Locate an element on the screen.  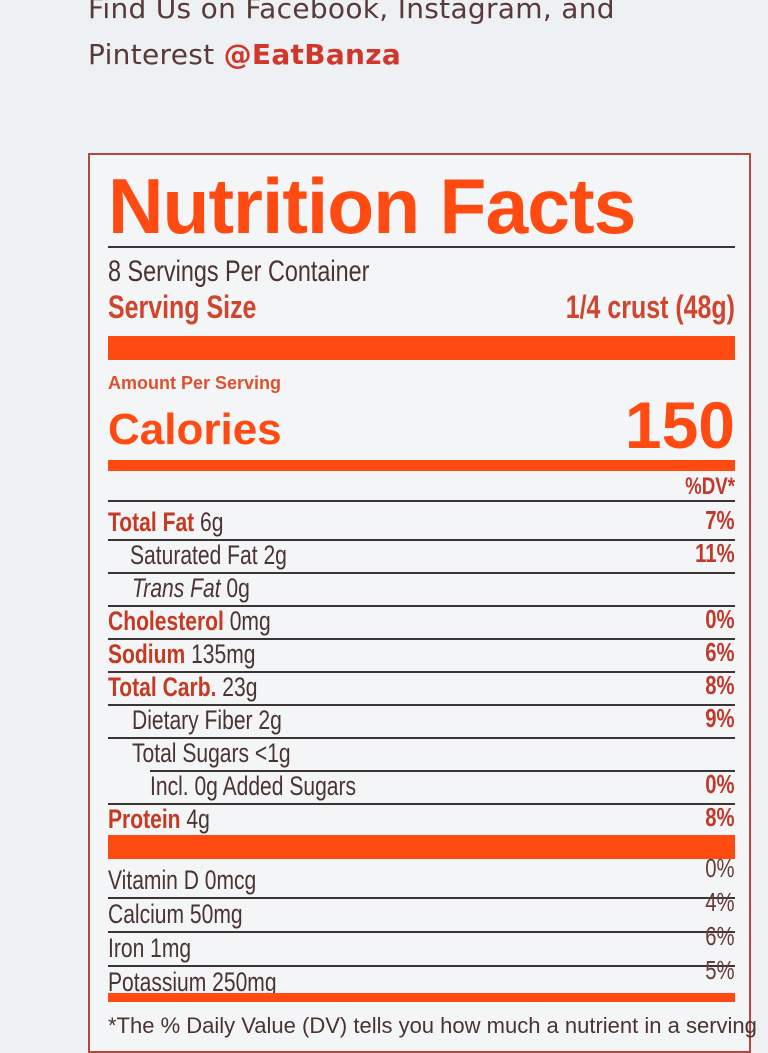
promo-prefix: Pinterest is located at coordinates (156, 54).